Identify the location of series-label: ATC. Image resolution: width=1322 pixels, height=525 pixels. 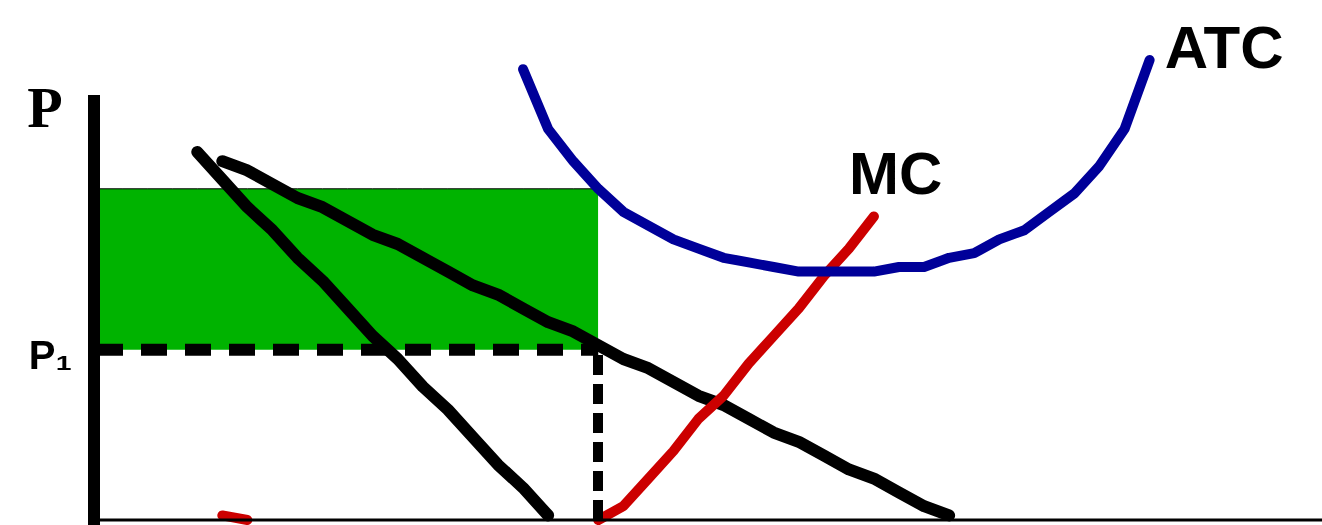
(1224, 47).